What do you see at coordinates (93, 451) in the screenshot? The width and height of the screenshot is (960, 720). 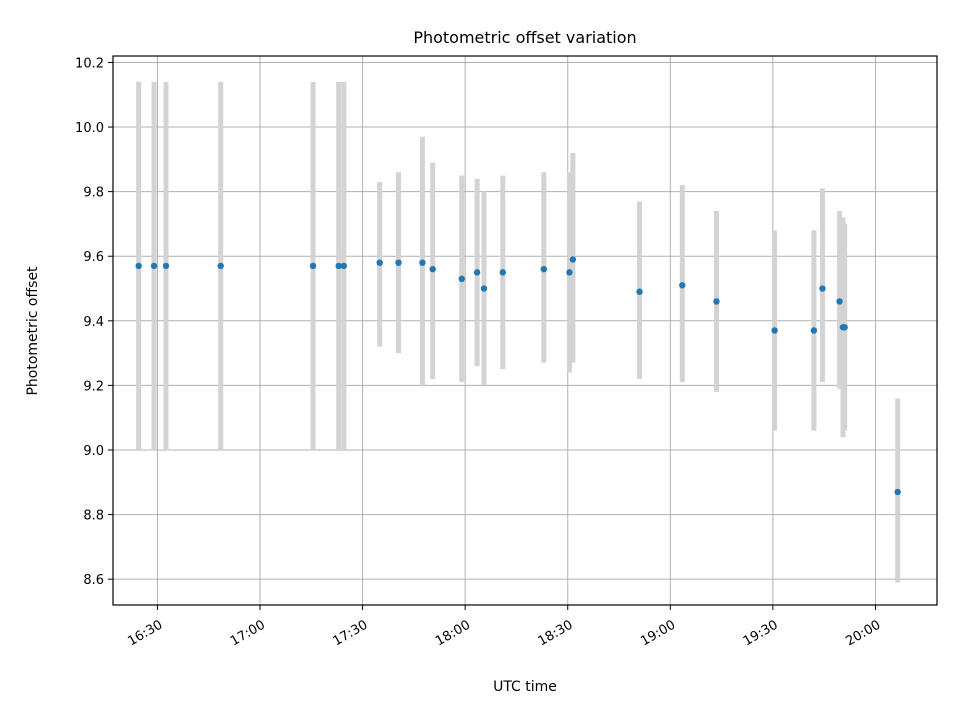 I see `y-tick-label: 9.0` at bounding box center [93, 451].